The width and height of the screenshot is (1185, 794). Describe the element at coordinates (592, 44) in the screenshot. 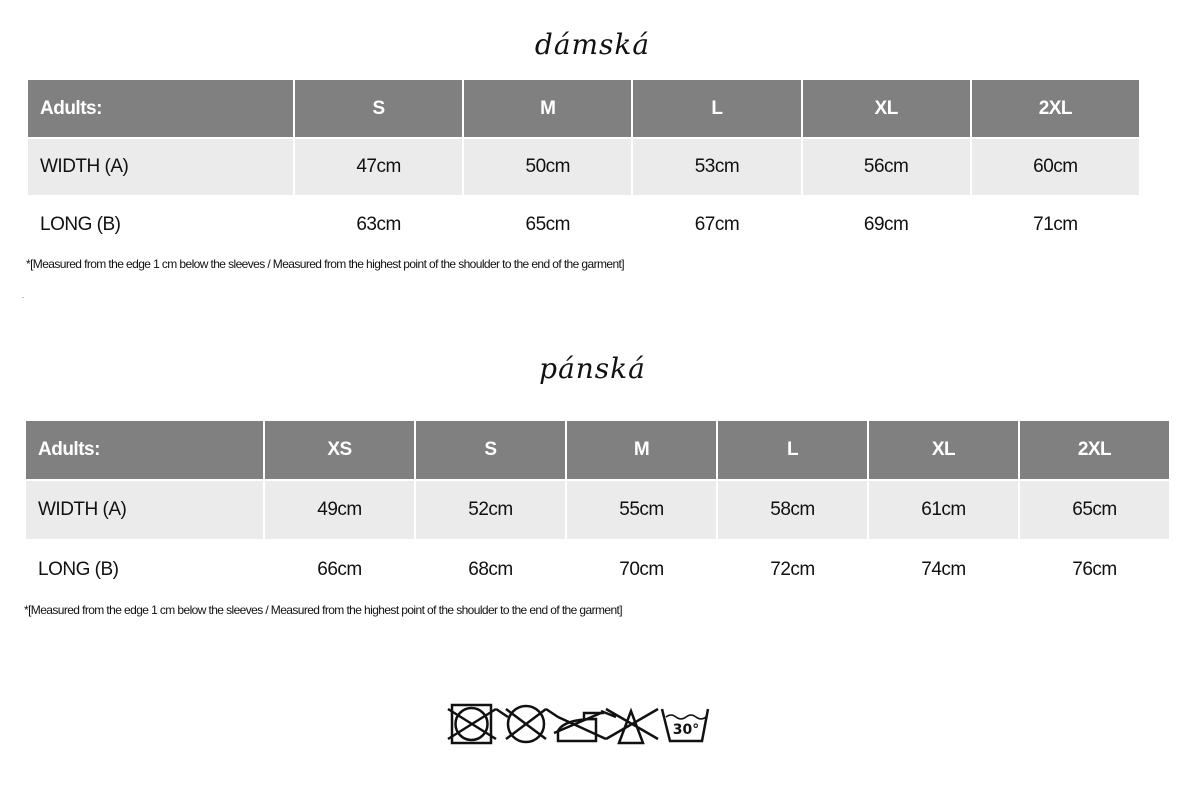

I see `women-title: dámská` at that location.